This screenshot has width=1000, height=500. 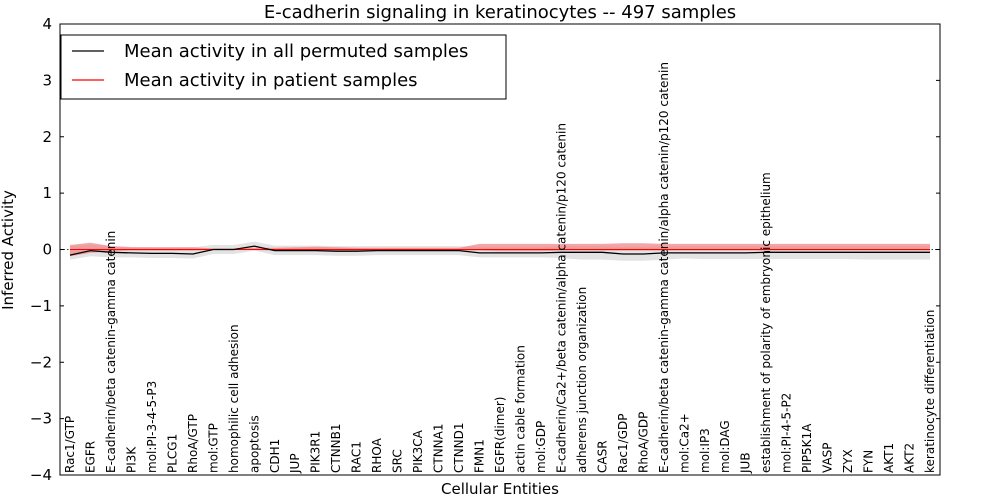 I want to click on x-tick-label: mol:DAG, so click(x=725, y=446).